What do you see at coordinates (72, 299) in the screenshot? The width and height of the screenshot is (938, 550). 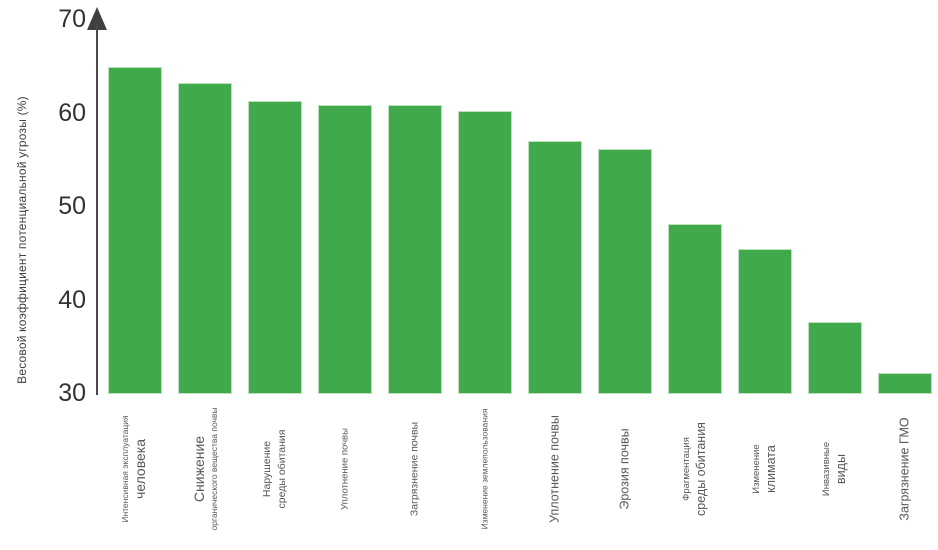 I see `y-tick-label: 40` at bounding box center [72, 299].